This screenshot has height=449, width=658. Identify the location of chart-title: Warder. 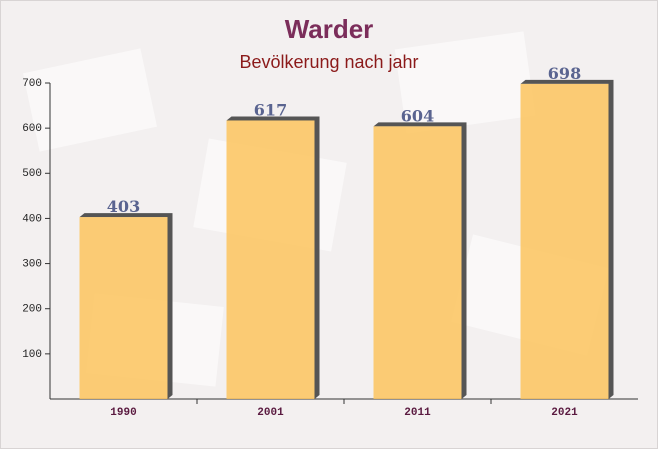
(329, 29).